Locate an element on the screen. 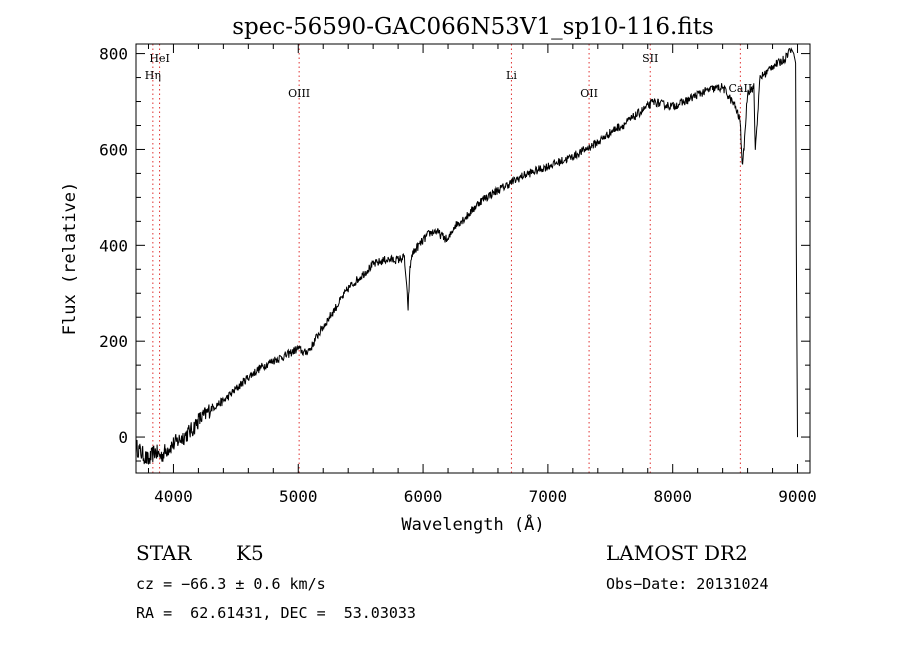 The height and width of the screenshot is (650, 900). object-type: STAR is located at coordinates (164, 553).